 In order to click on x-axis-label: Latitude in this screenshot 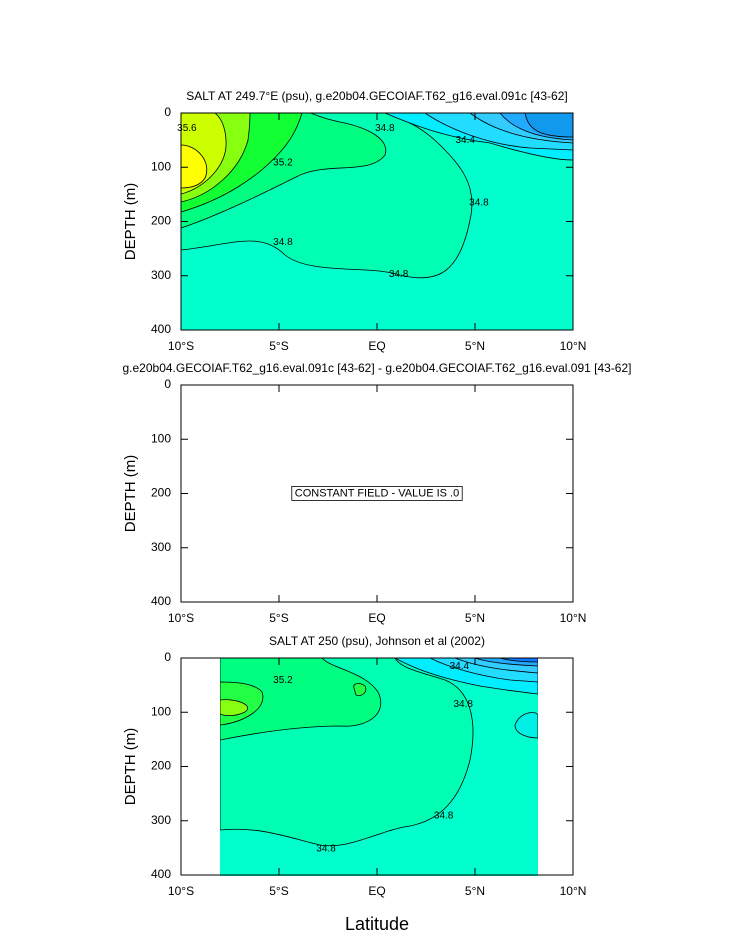, I will do `click(377, 924)`.